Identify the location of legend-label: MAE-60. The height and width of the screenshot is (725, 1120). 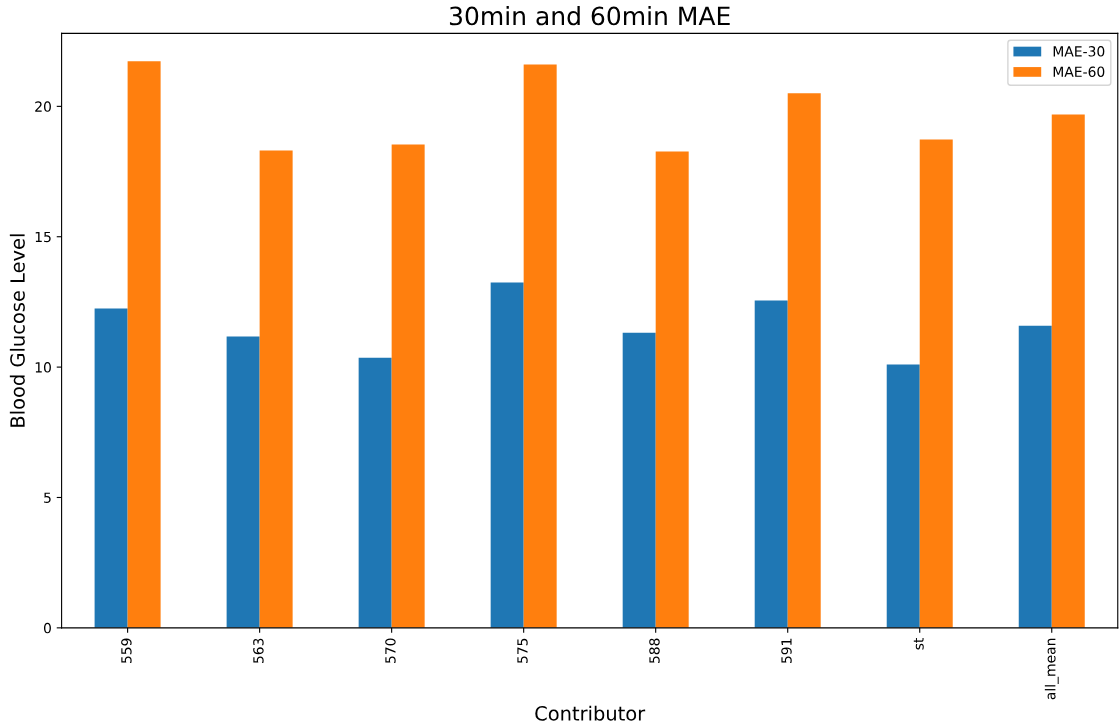
(1079, 71).